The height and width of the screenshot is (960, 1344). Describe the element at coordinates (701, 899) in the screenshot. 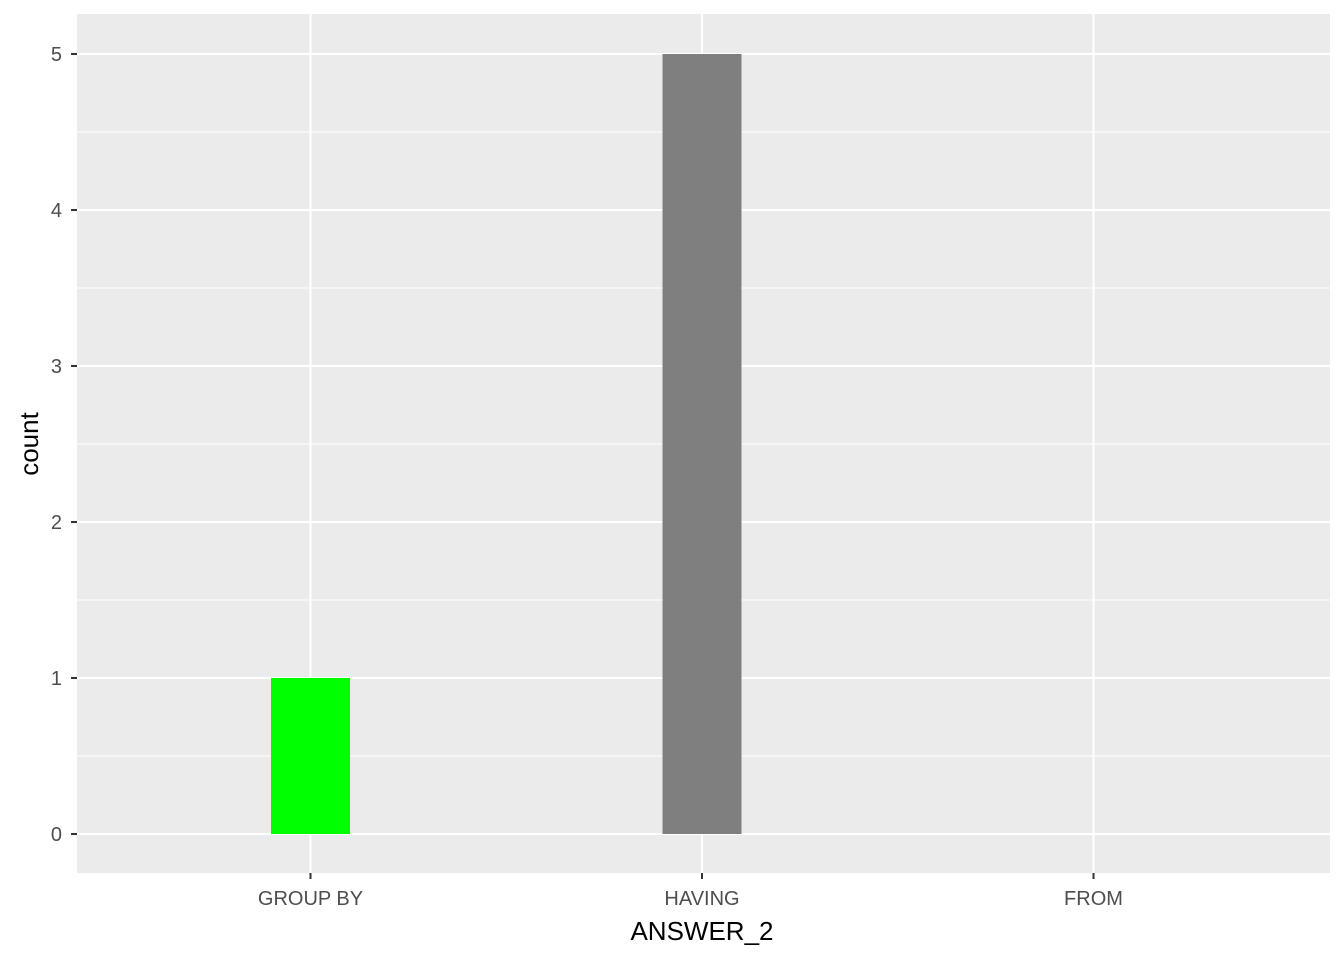

I see `x-tick-label: HAVING` at that location.